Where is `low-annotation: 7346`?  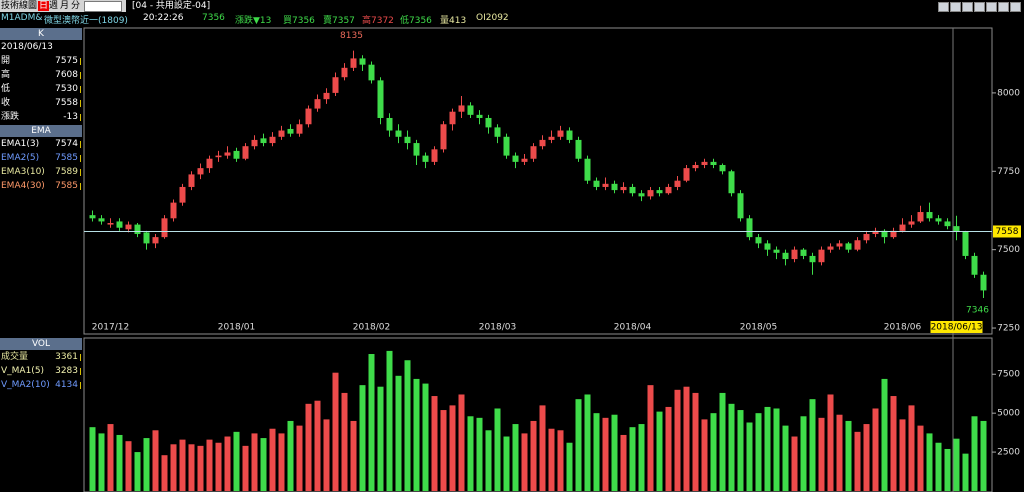
low-annotation: 7346 is located at coordinates (977, 310).